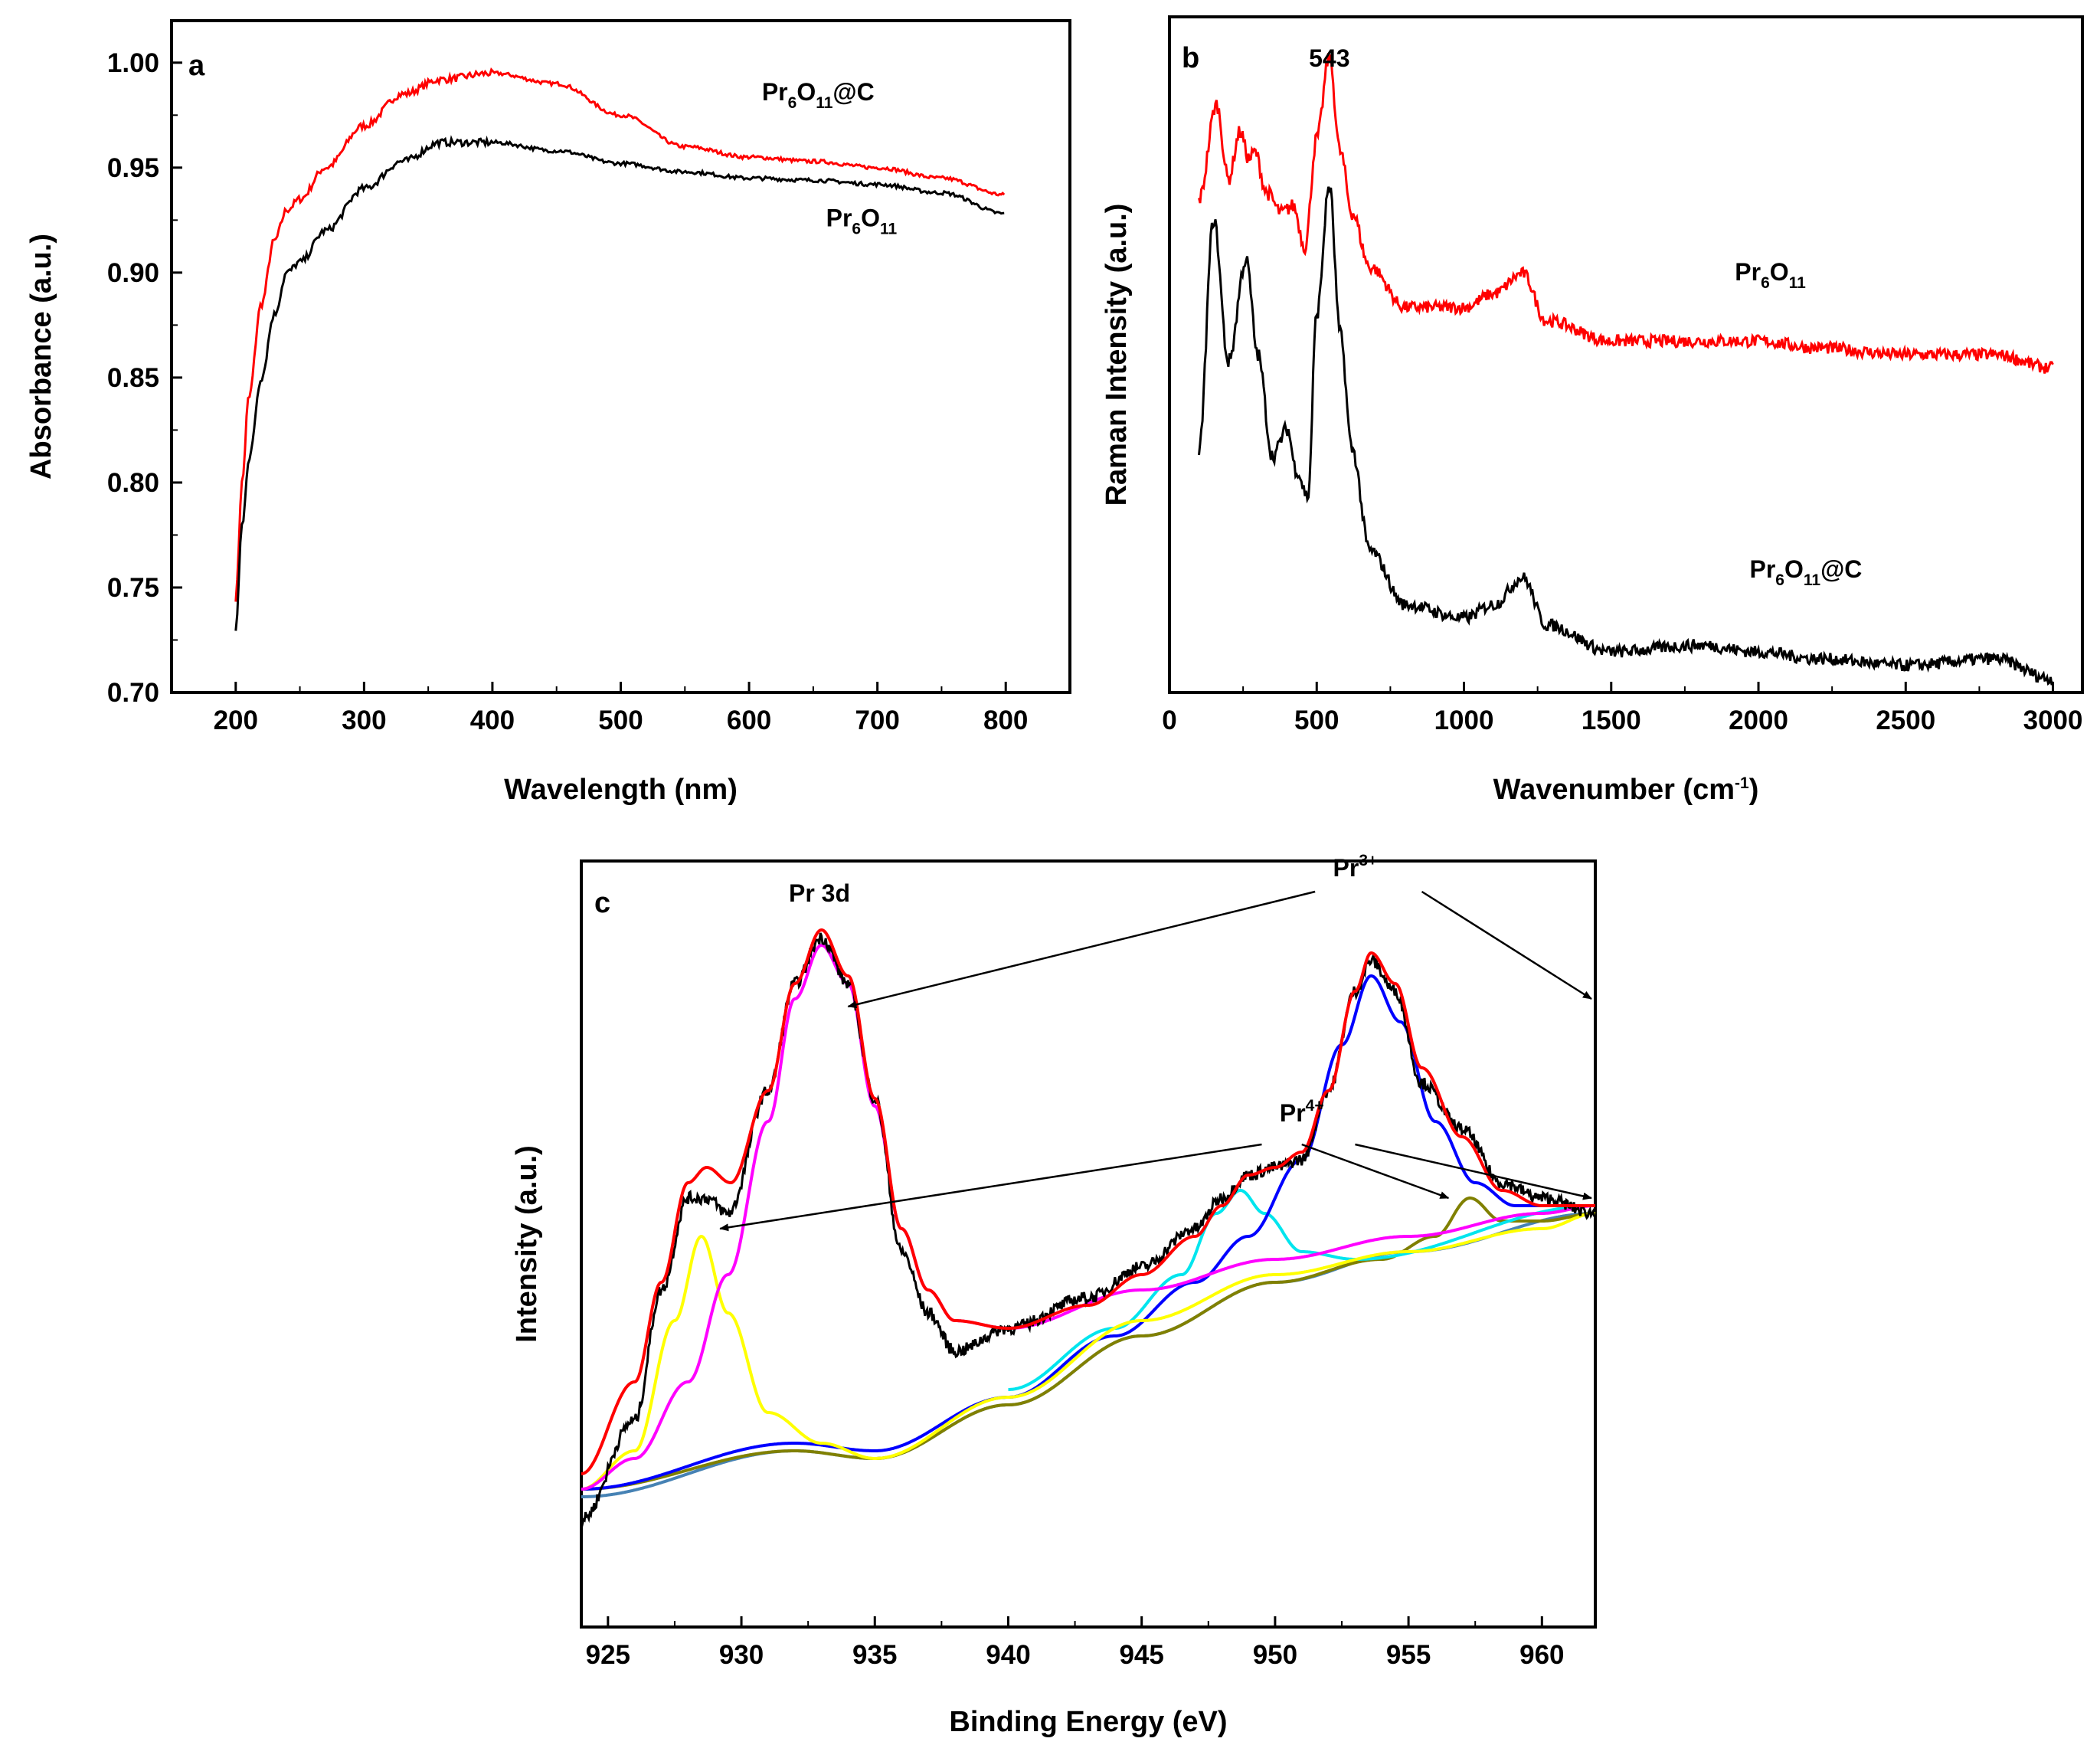  Describe the element at coordinates (877, 720) in the screenshot. I see `x-tick-label: 700` at that location.